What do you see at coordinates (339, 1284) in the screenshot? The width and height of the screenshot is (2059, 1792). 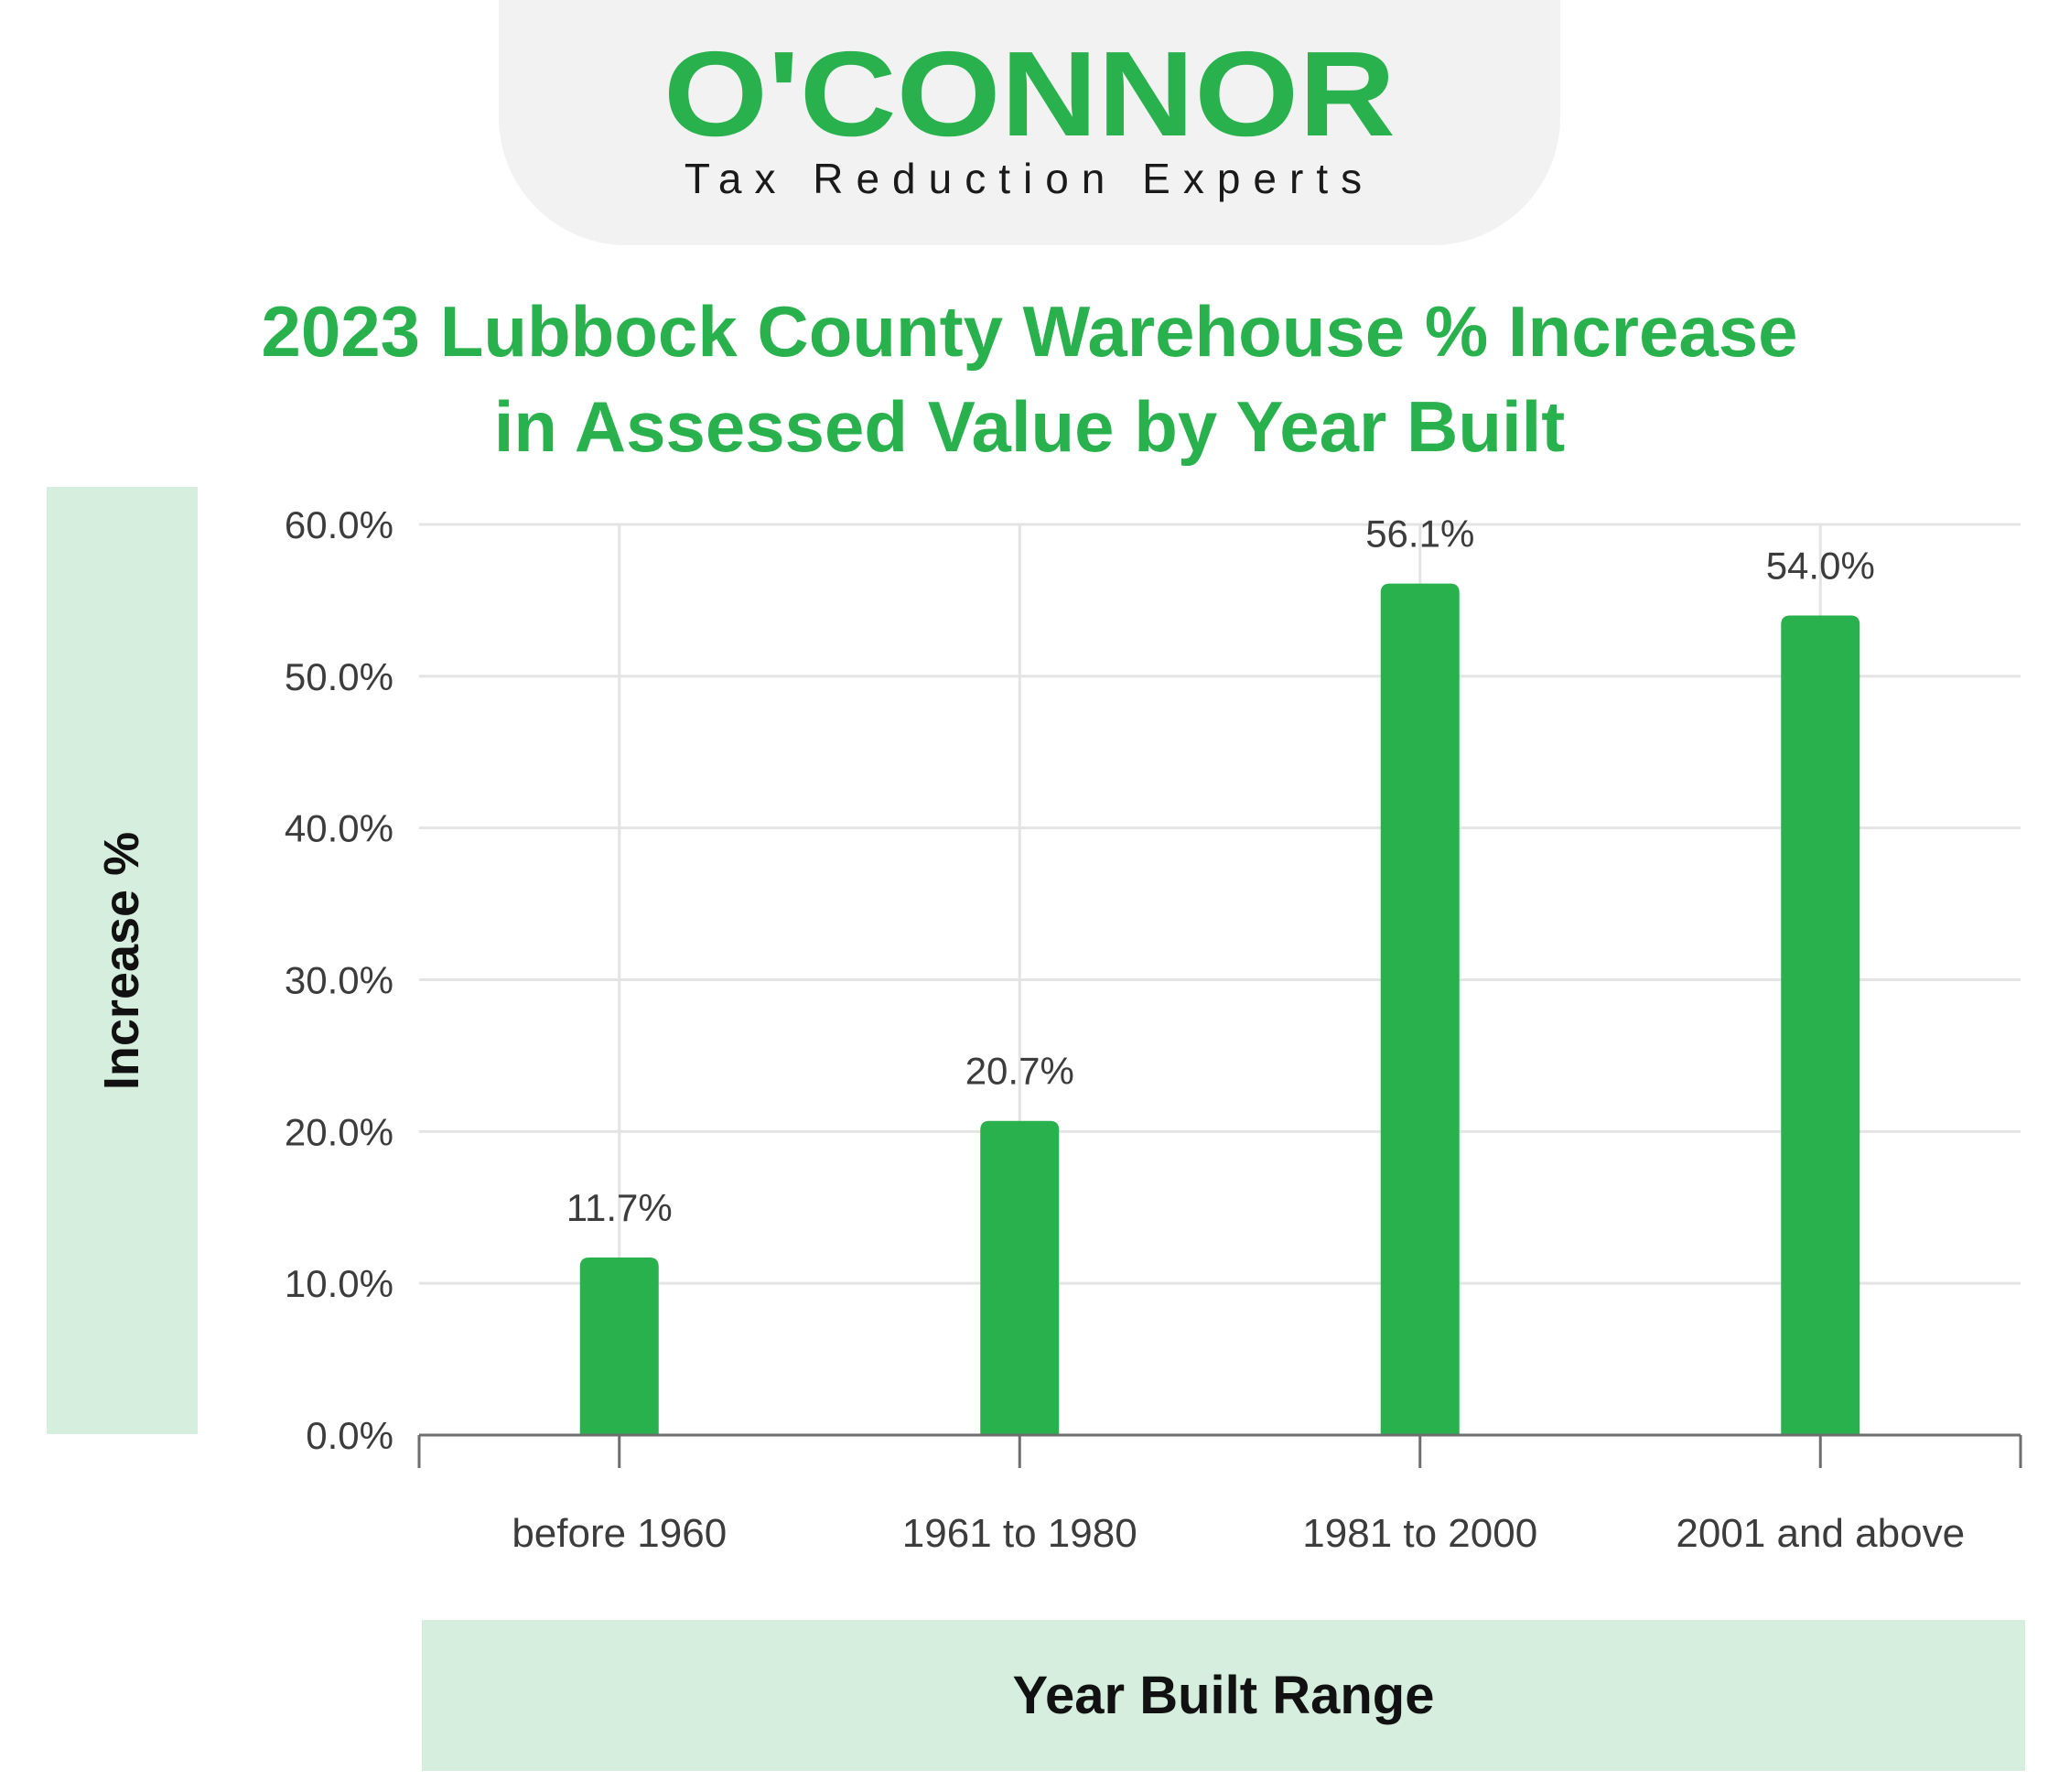 I see `y-tick-label: 10.0%` at bounding box center [339, 1284].